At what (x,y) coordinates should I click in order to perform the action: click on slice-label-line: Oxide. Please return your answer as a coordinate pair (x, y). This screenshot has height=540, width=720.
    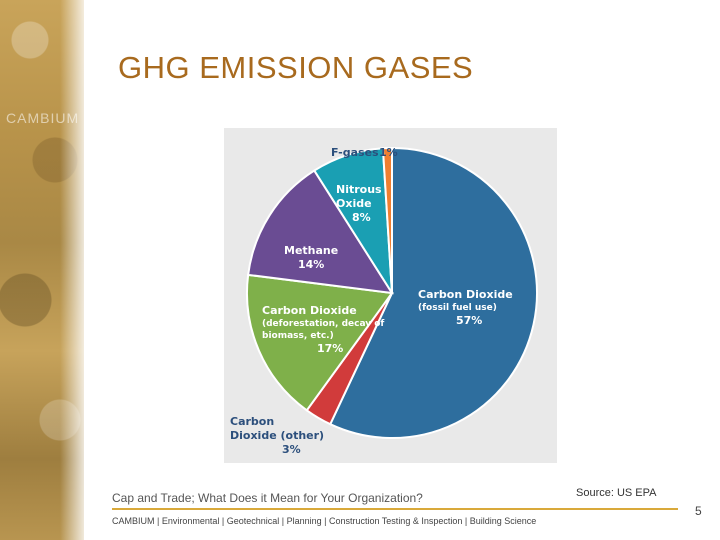
    Looking at the image, I should click on (354, 203).